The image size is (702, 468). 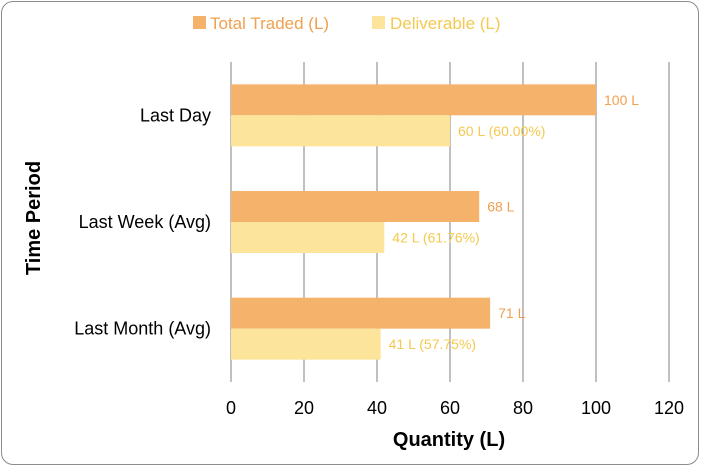 I want to click on y-axis-category-labels: Last Day Last Week (Avg) Last Month (Avg), so click(x=142, y=221).